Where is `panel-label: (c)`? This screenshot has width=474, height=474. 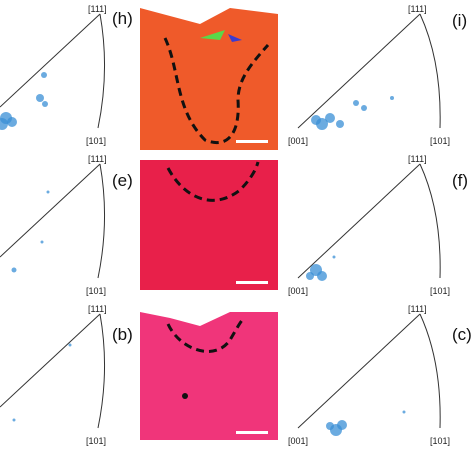
panel-label: (c) is located at coordinates (462, 334).